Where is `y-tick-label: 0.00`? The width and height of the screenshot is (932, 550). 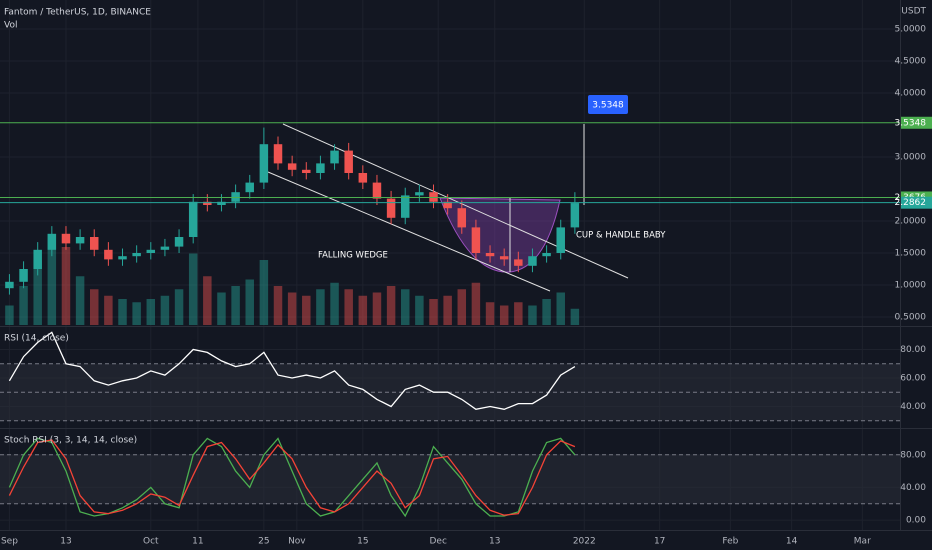
y-tick-label: 0.00 is located at coordinates (916, 521).